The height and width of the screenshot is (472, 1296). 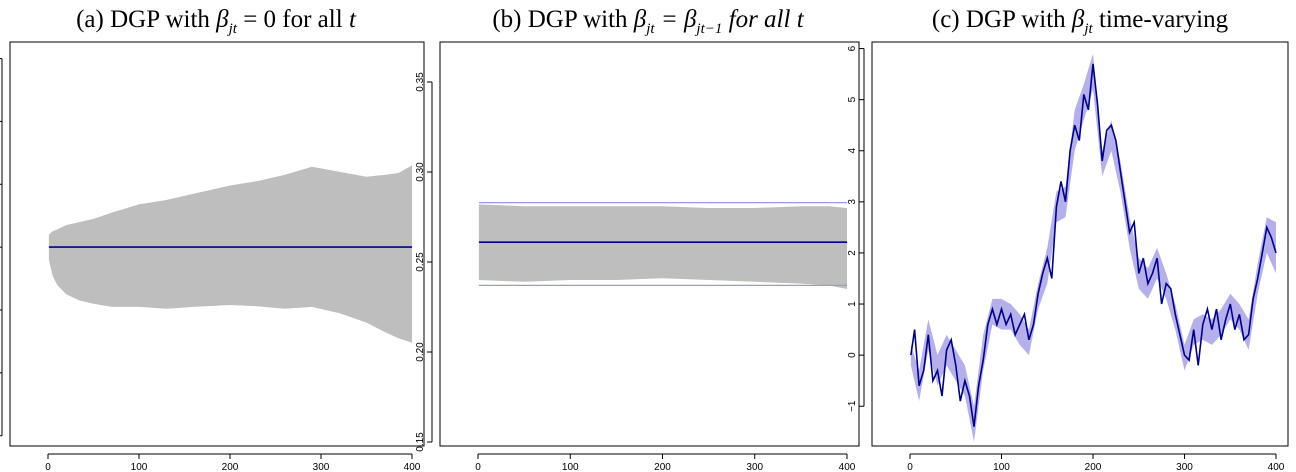 What do you see at coordinates (852, 202) in the screenshot?
I see `y-tick-label: 3` at bounding box center [852, 202].